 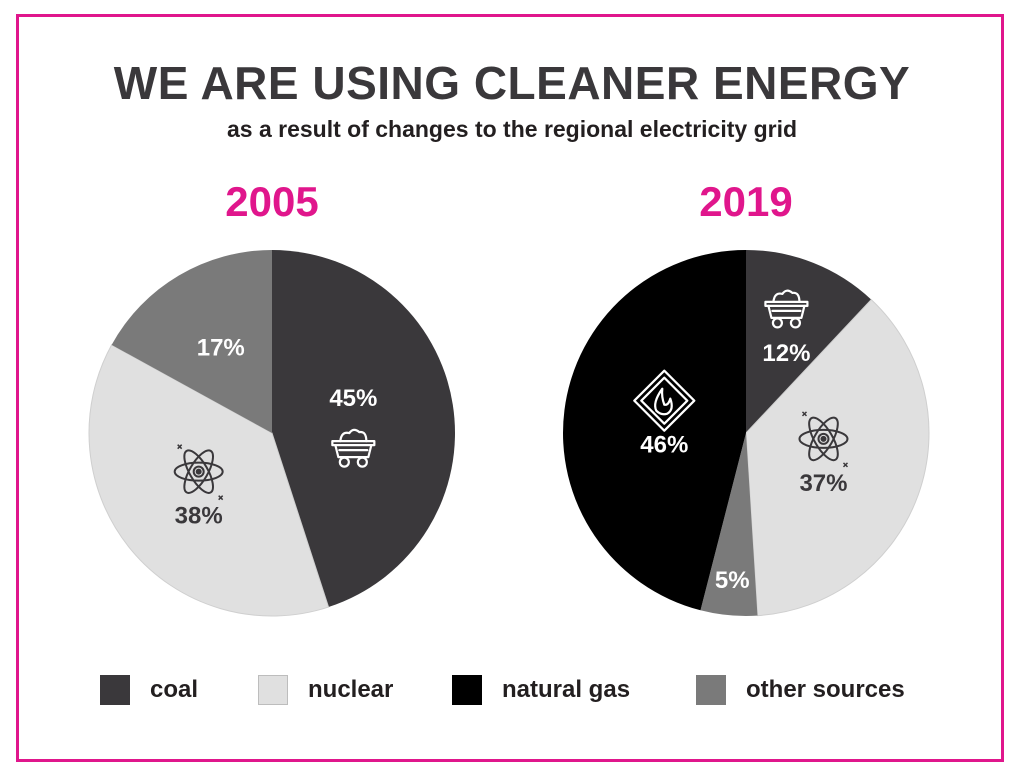 I want to click on legend-item-natural-gas: natural gas, so click(x=541, y=690).